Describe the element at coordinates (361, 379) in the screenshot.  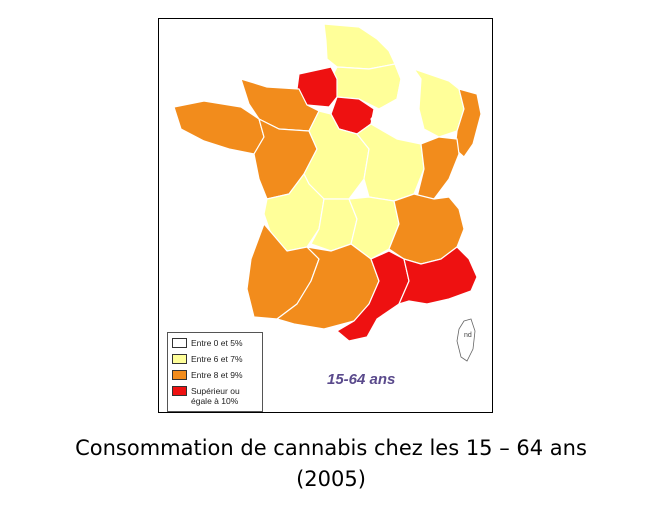
I see `map-subtitle: 15-64 ans` at that location.